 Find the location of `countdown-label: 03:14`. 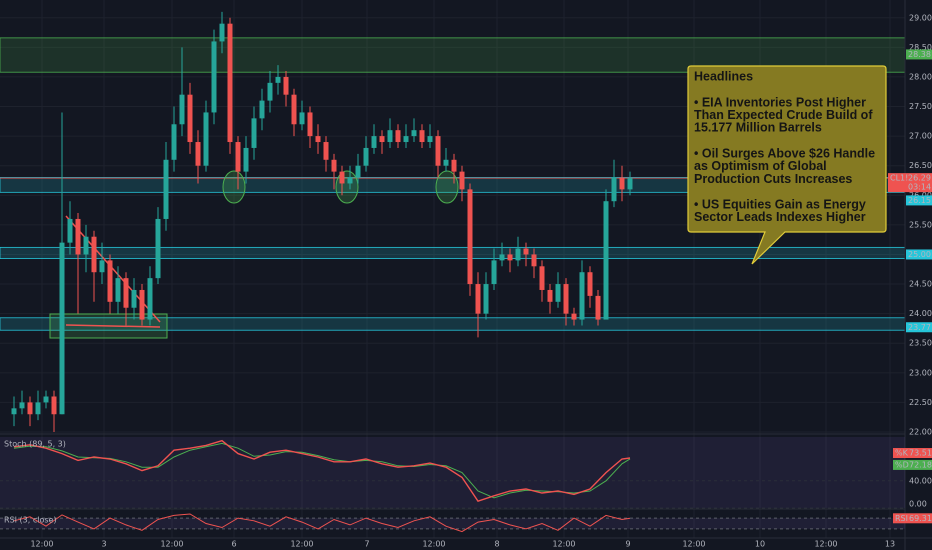

countdown-label: 03:14 is located at coordinates (919, 187).